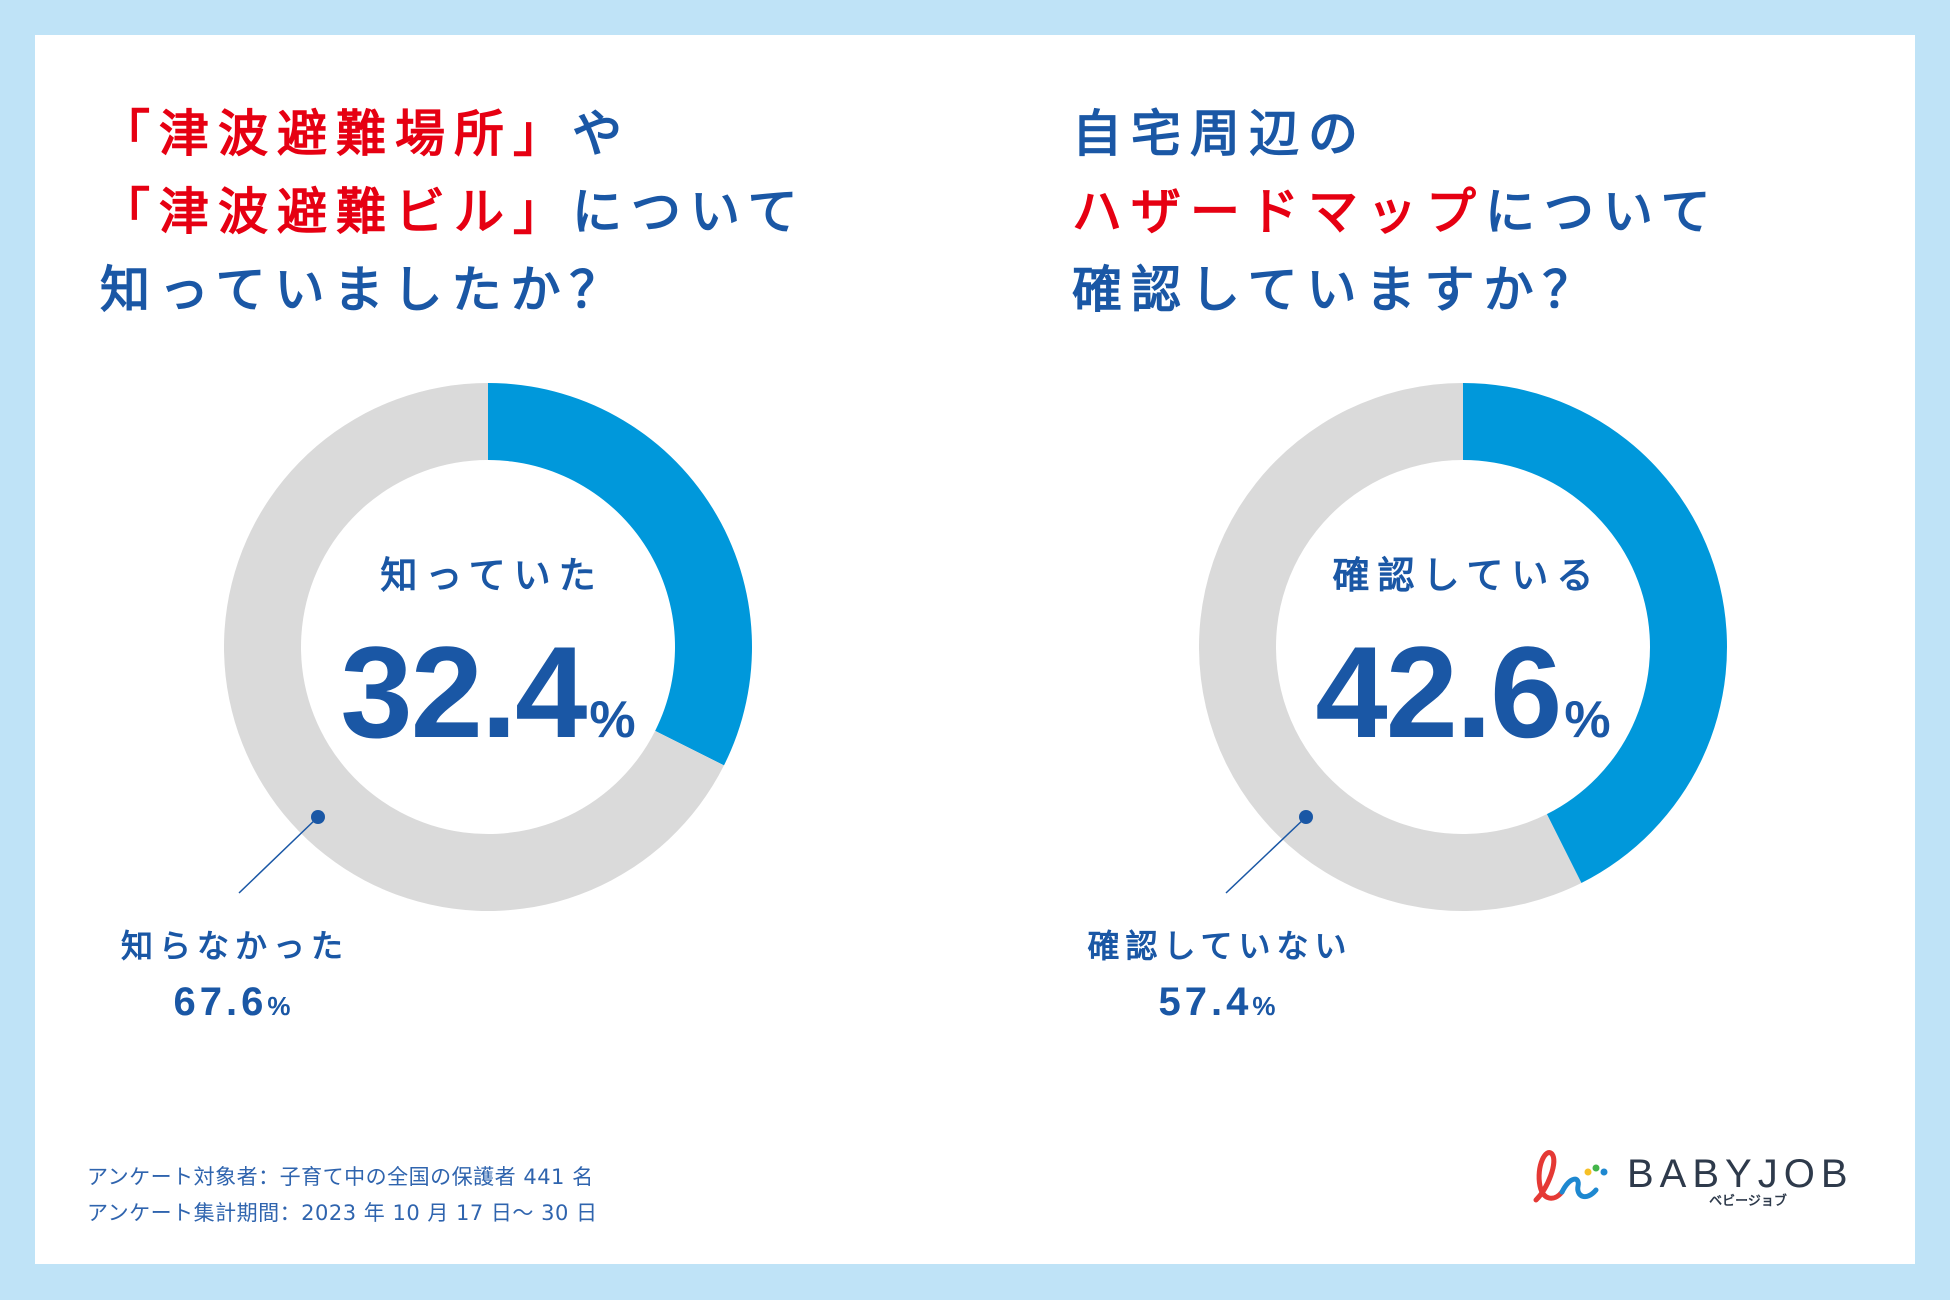 This screenshot has height=1300, width=1950. I want to click on left-question-line-3: 知っていましたか？, so click(453, 290).